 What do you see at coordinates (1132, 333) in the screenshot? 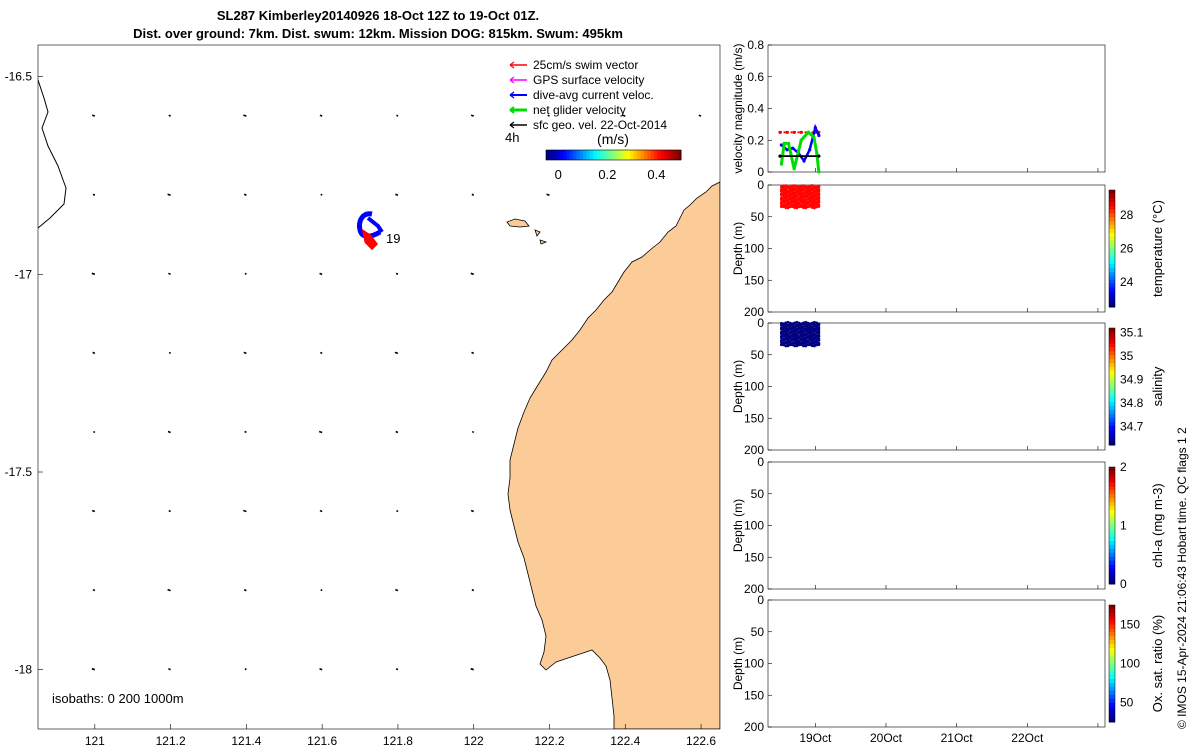
I see `panel-colorbar-tick-label: 35.1` at bounding box center [1132, 333].